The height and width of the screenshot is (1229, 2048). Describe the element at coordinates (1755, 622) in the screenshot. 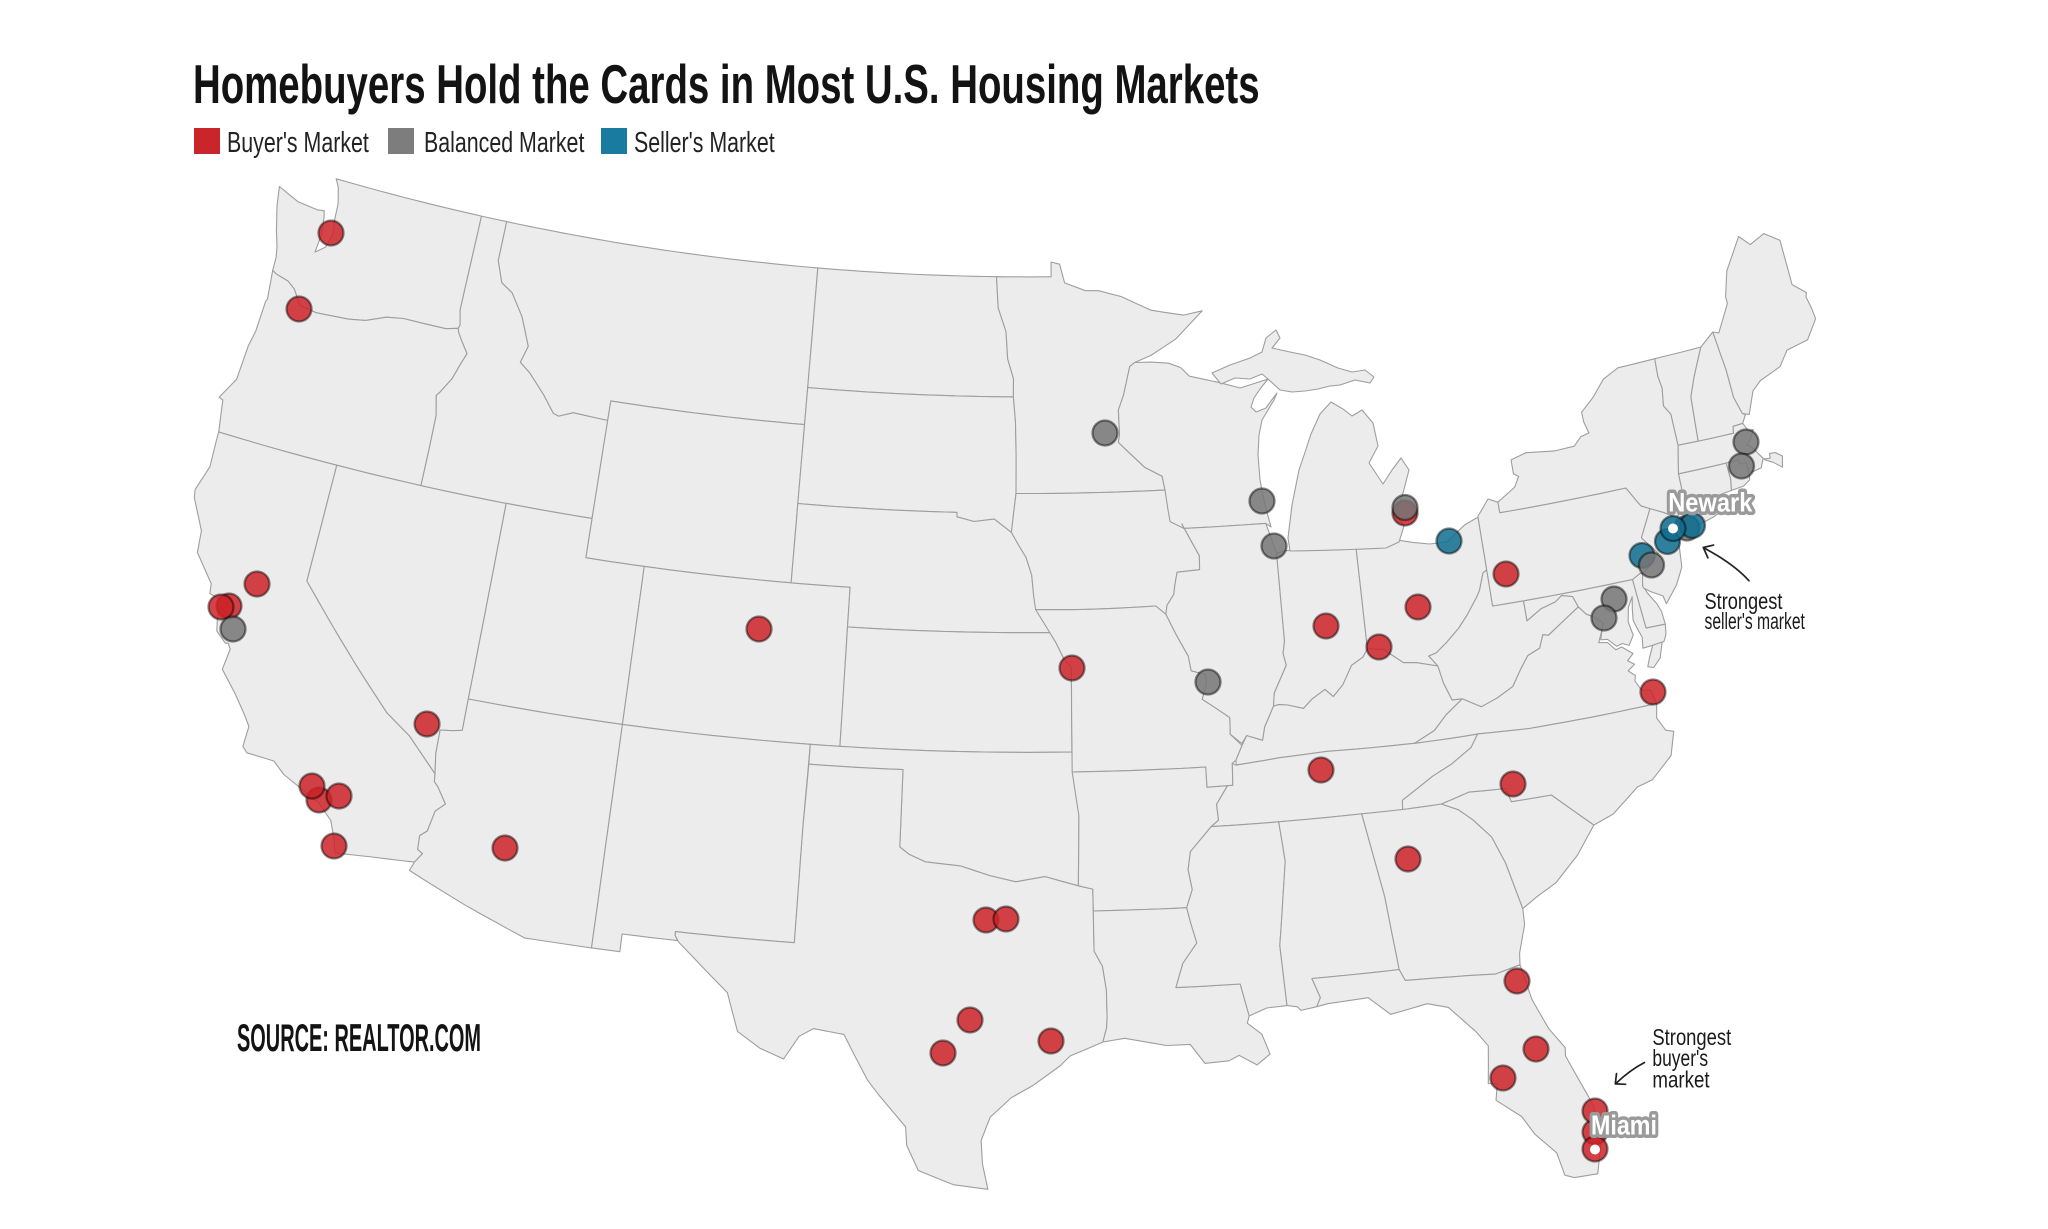

I see `svg-text: seller's market` at that location.